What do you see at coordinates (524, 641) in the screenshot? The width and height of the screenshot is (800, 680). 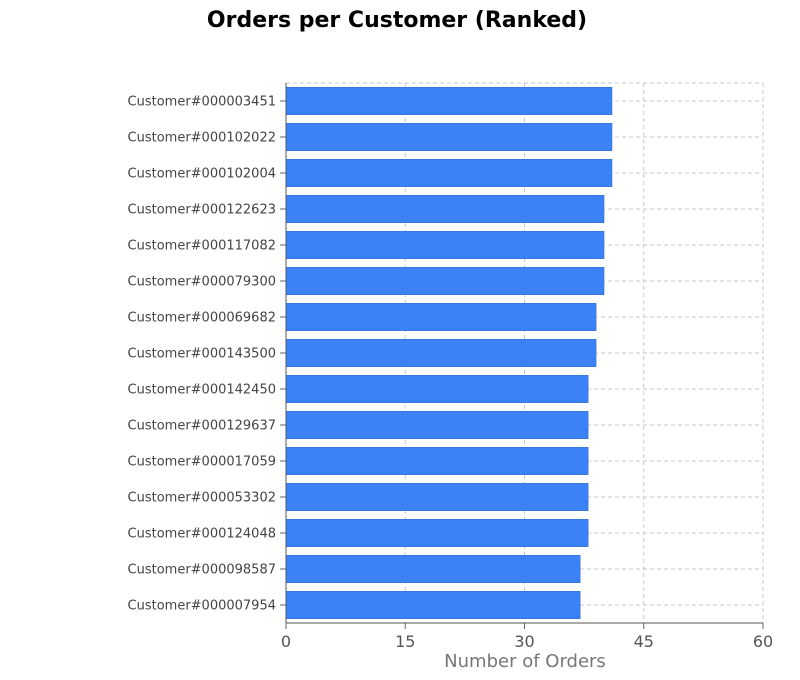 I see `x-tick-label-2: 30` at bounding box center [524, 641].